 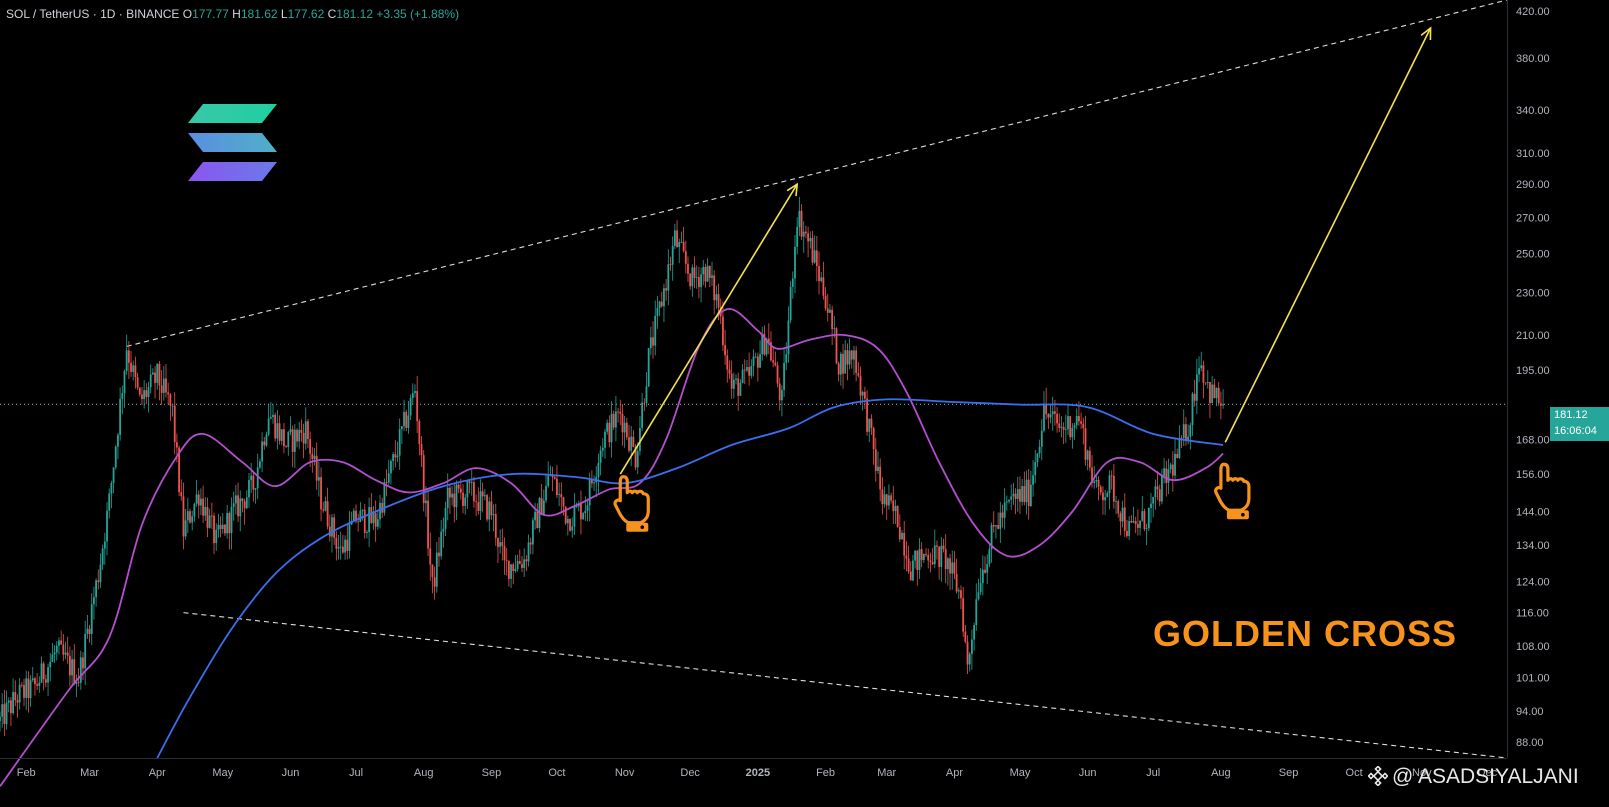 I want to click on y-axis-tick-label: 101.00, so click(x=1533, y=678).